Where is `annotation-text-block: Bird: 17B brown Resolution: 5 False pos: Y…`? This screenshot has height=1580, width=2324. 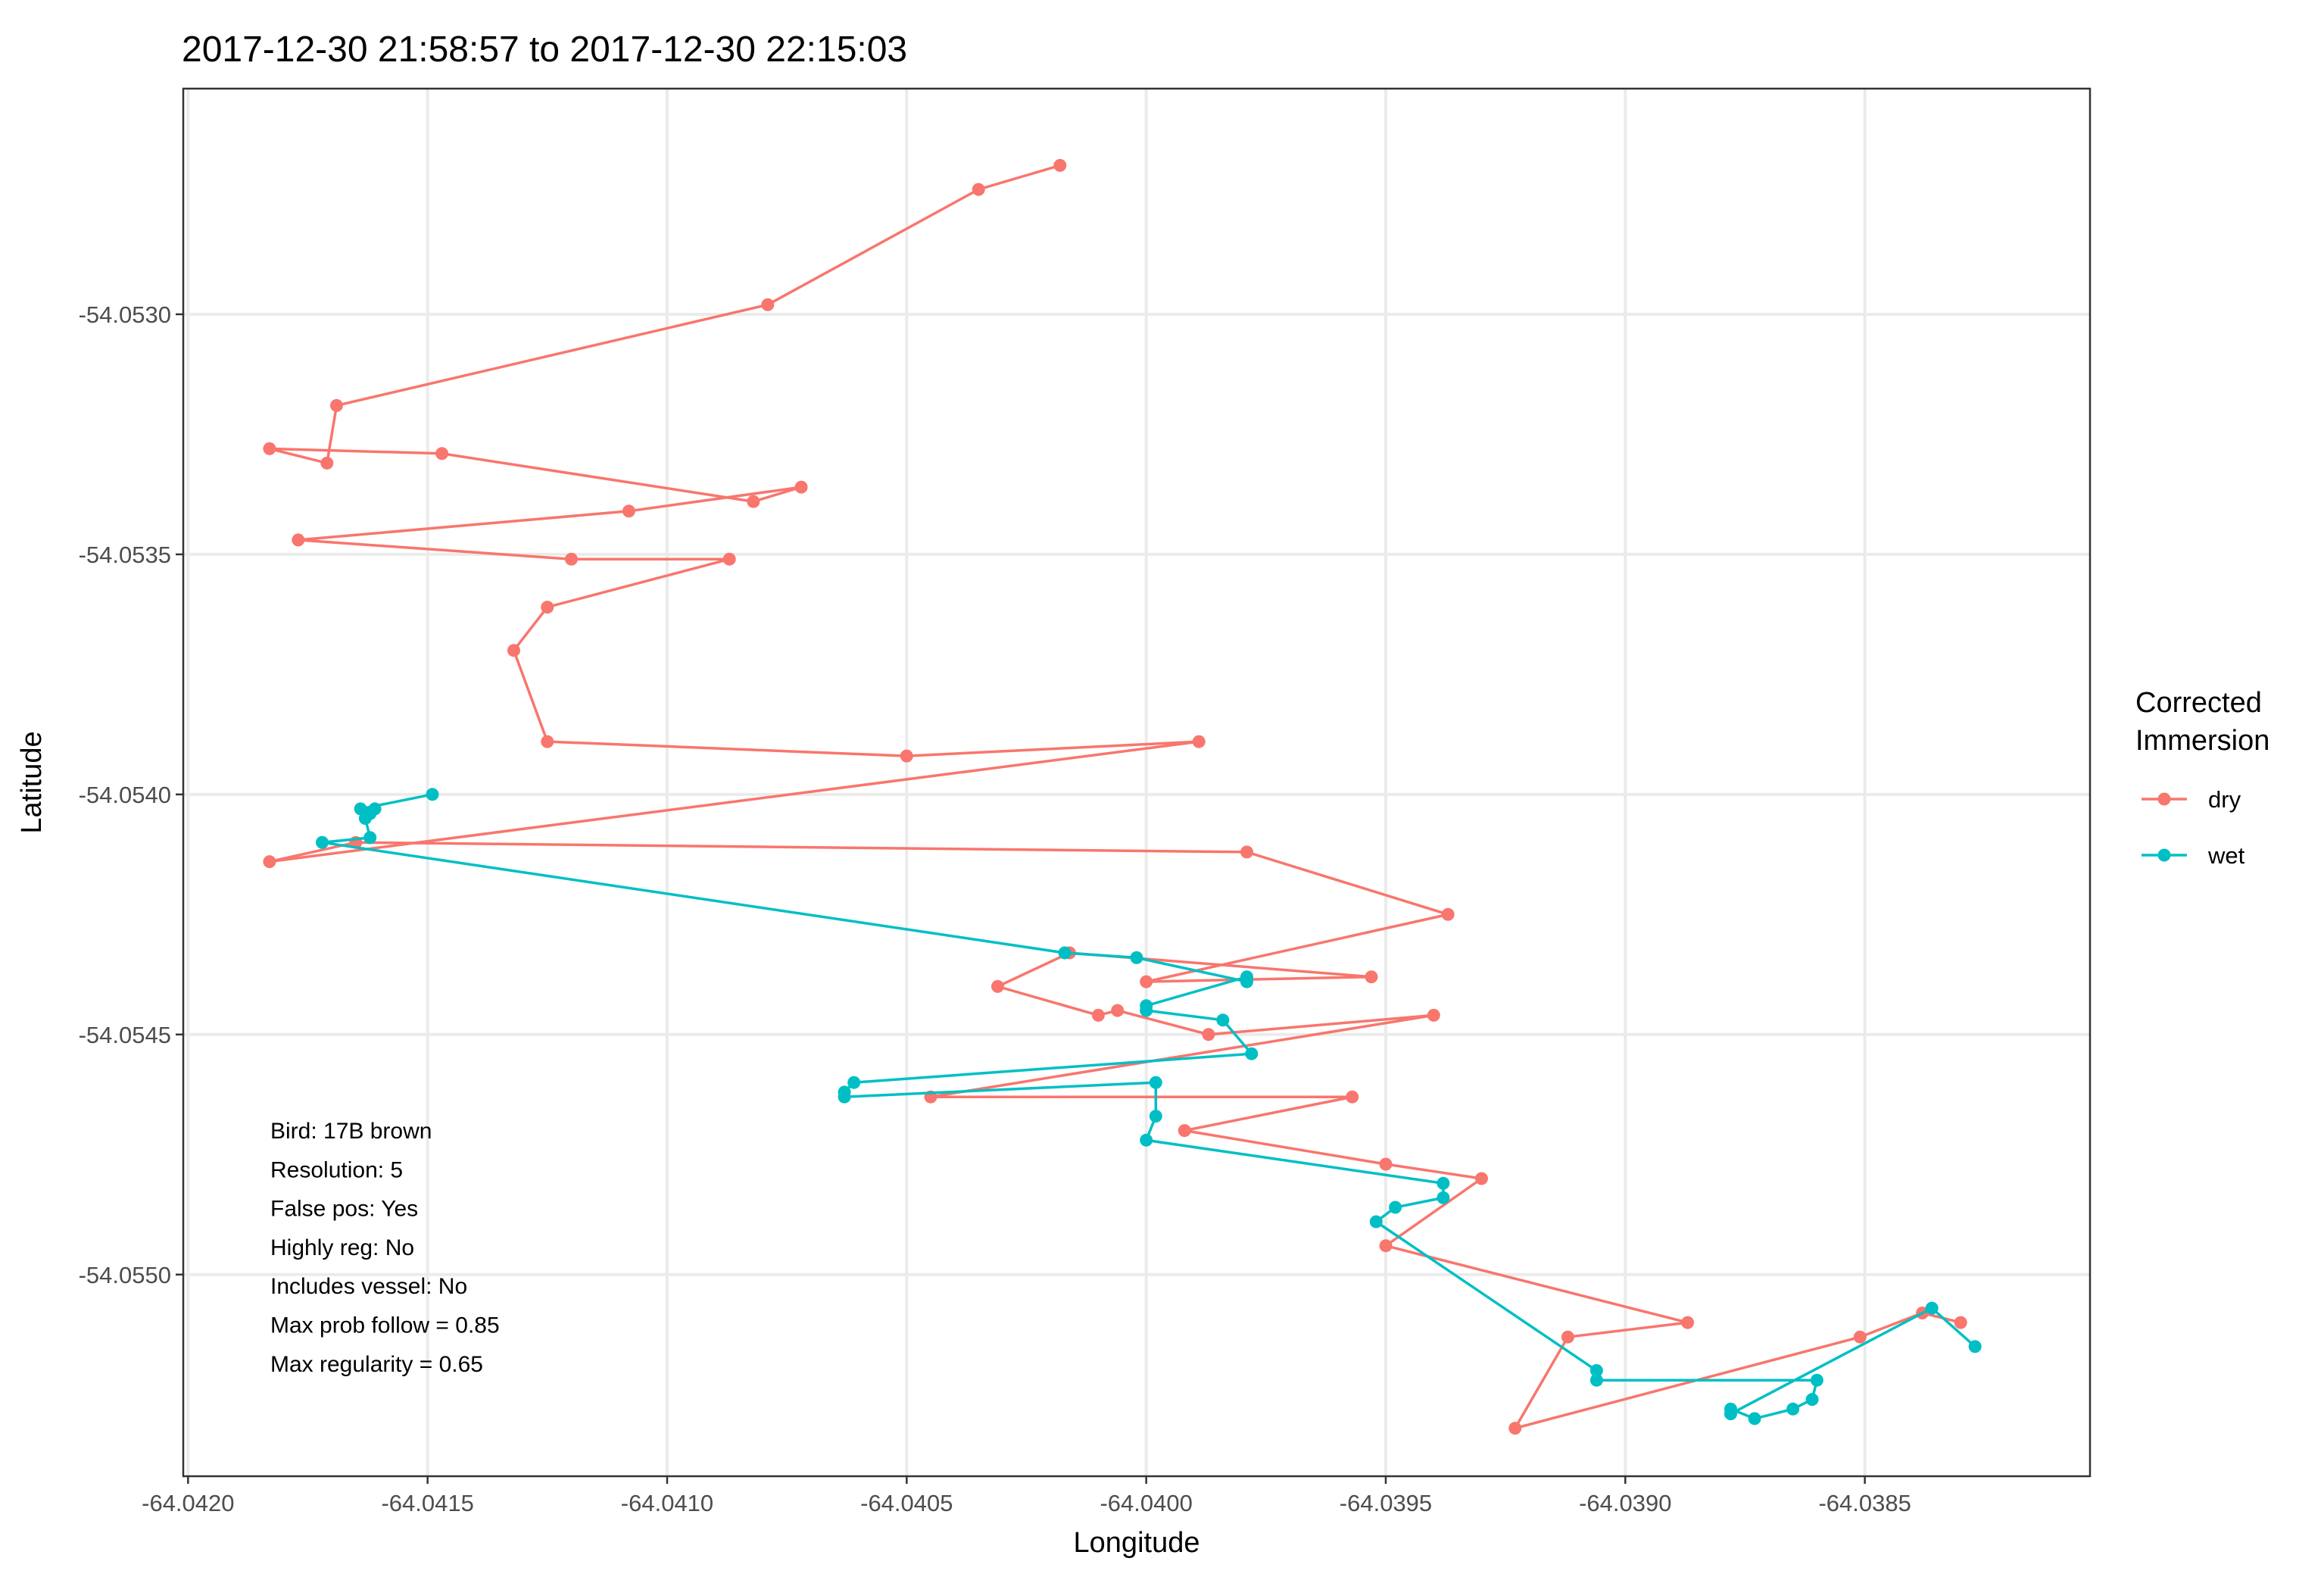
annotation-text-block: Bird: 17B brown Resolution: 5 False pos: Y… is located at coordinates (385, 1248).